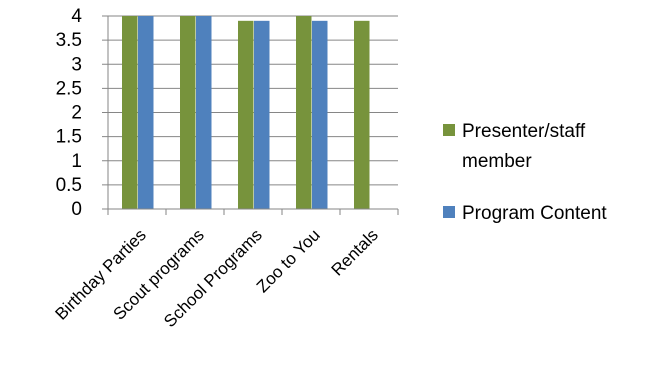 The image size is (665, 368). I want to click on y-tick-label: 2, so click(76, 113).